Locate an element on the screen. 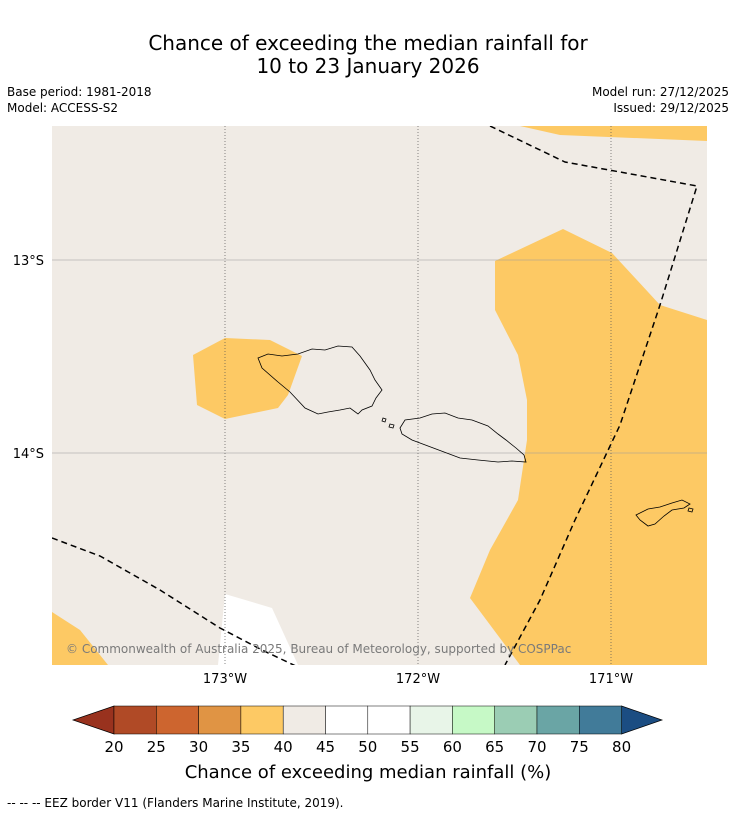 Image resolution: width=736 pixels, height=816 pixels. colorbar-tick-label: 40 is located at coordinates (283, 747).